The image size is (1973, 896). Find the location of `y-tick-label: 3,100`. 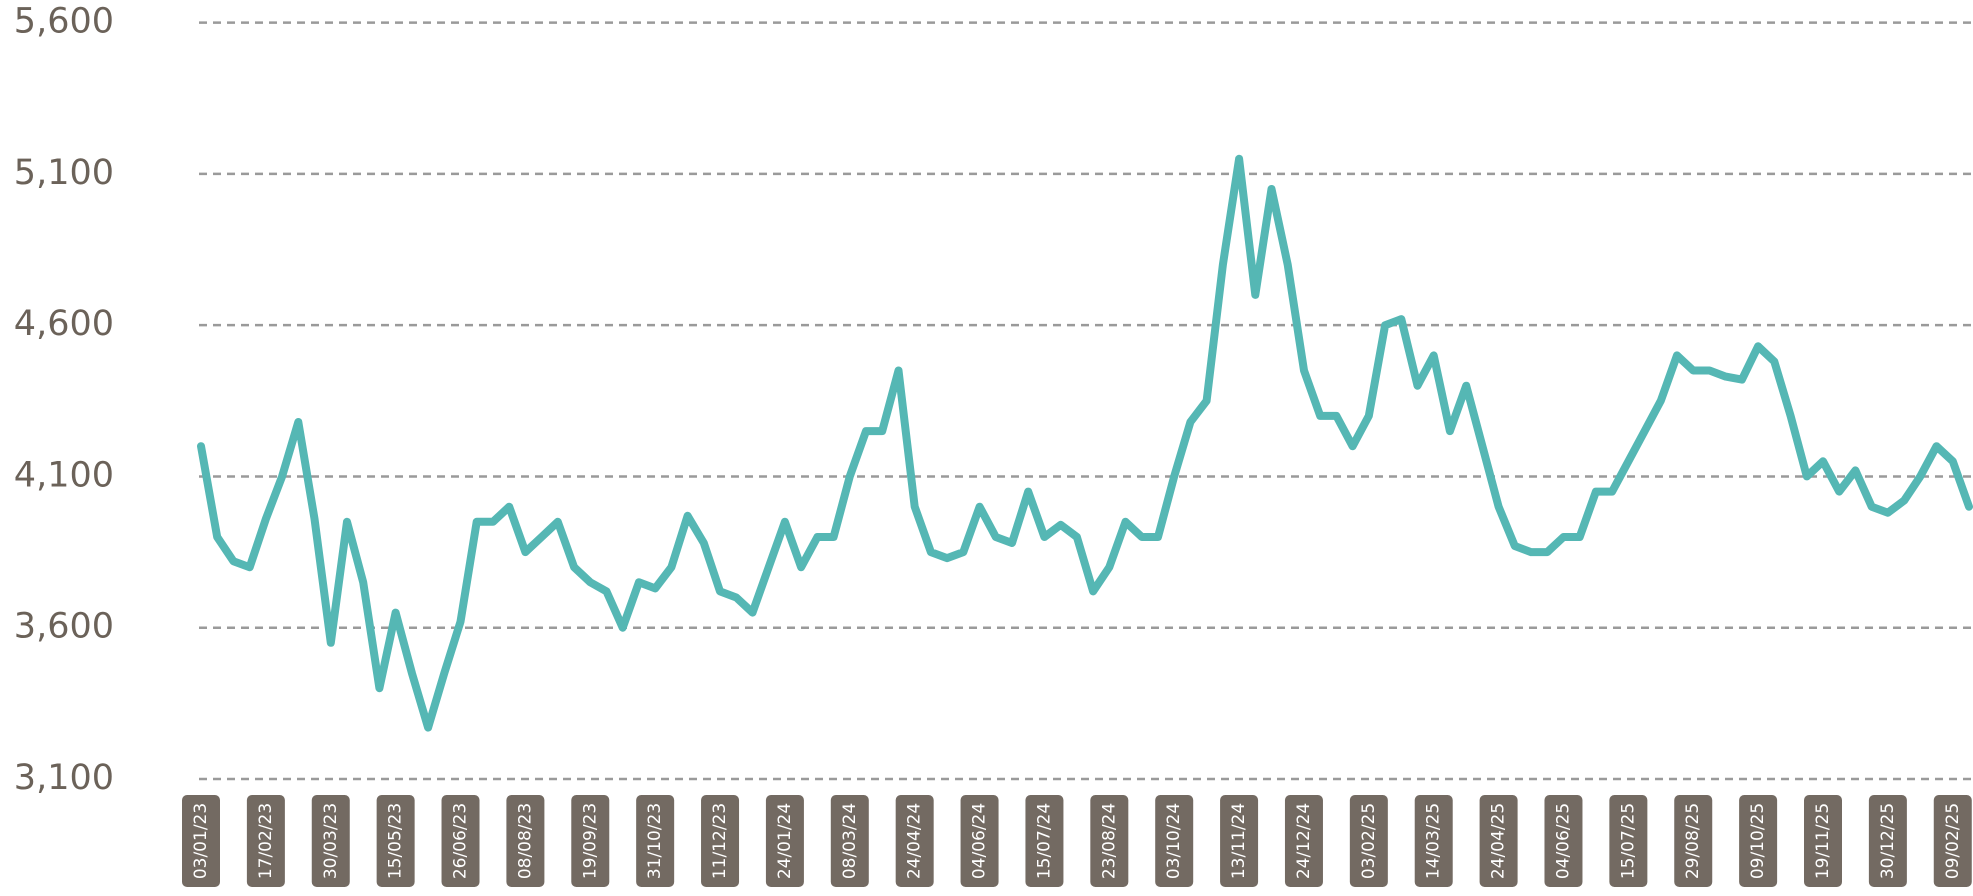

y-tick-label: 3,100 is located at coordinates (64, 778).